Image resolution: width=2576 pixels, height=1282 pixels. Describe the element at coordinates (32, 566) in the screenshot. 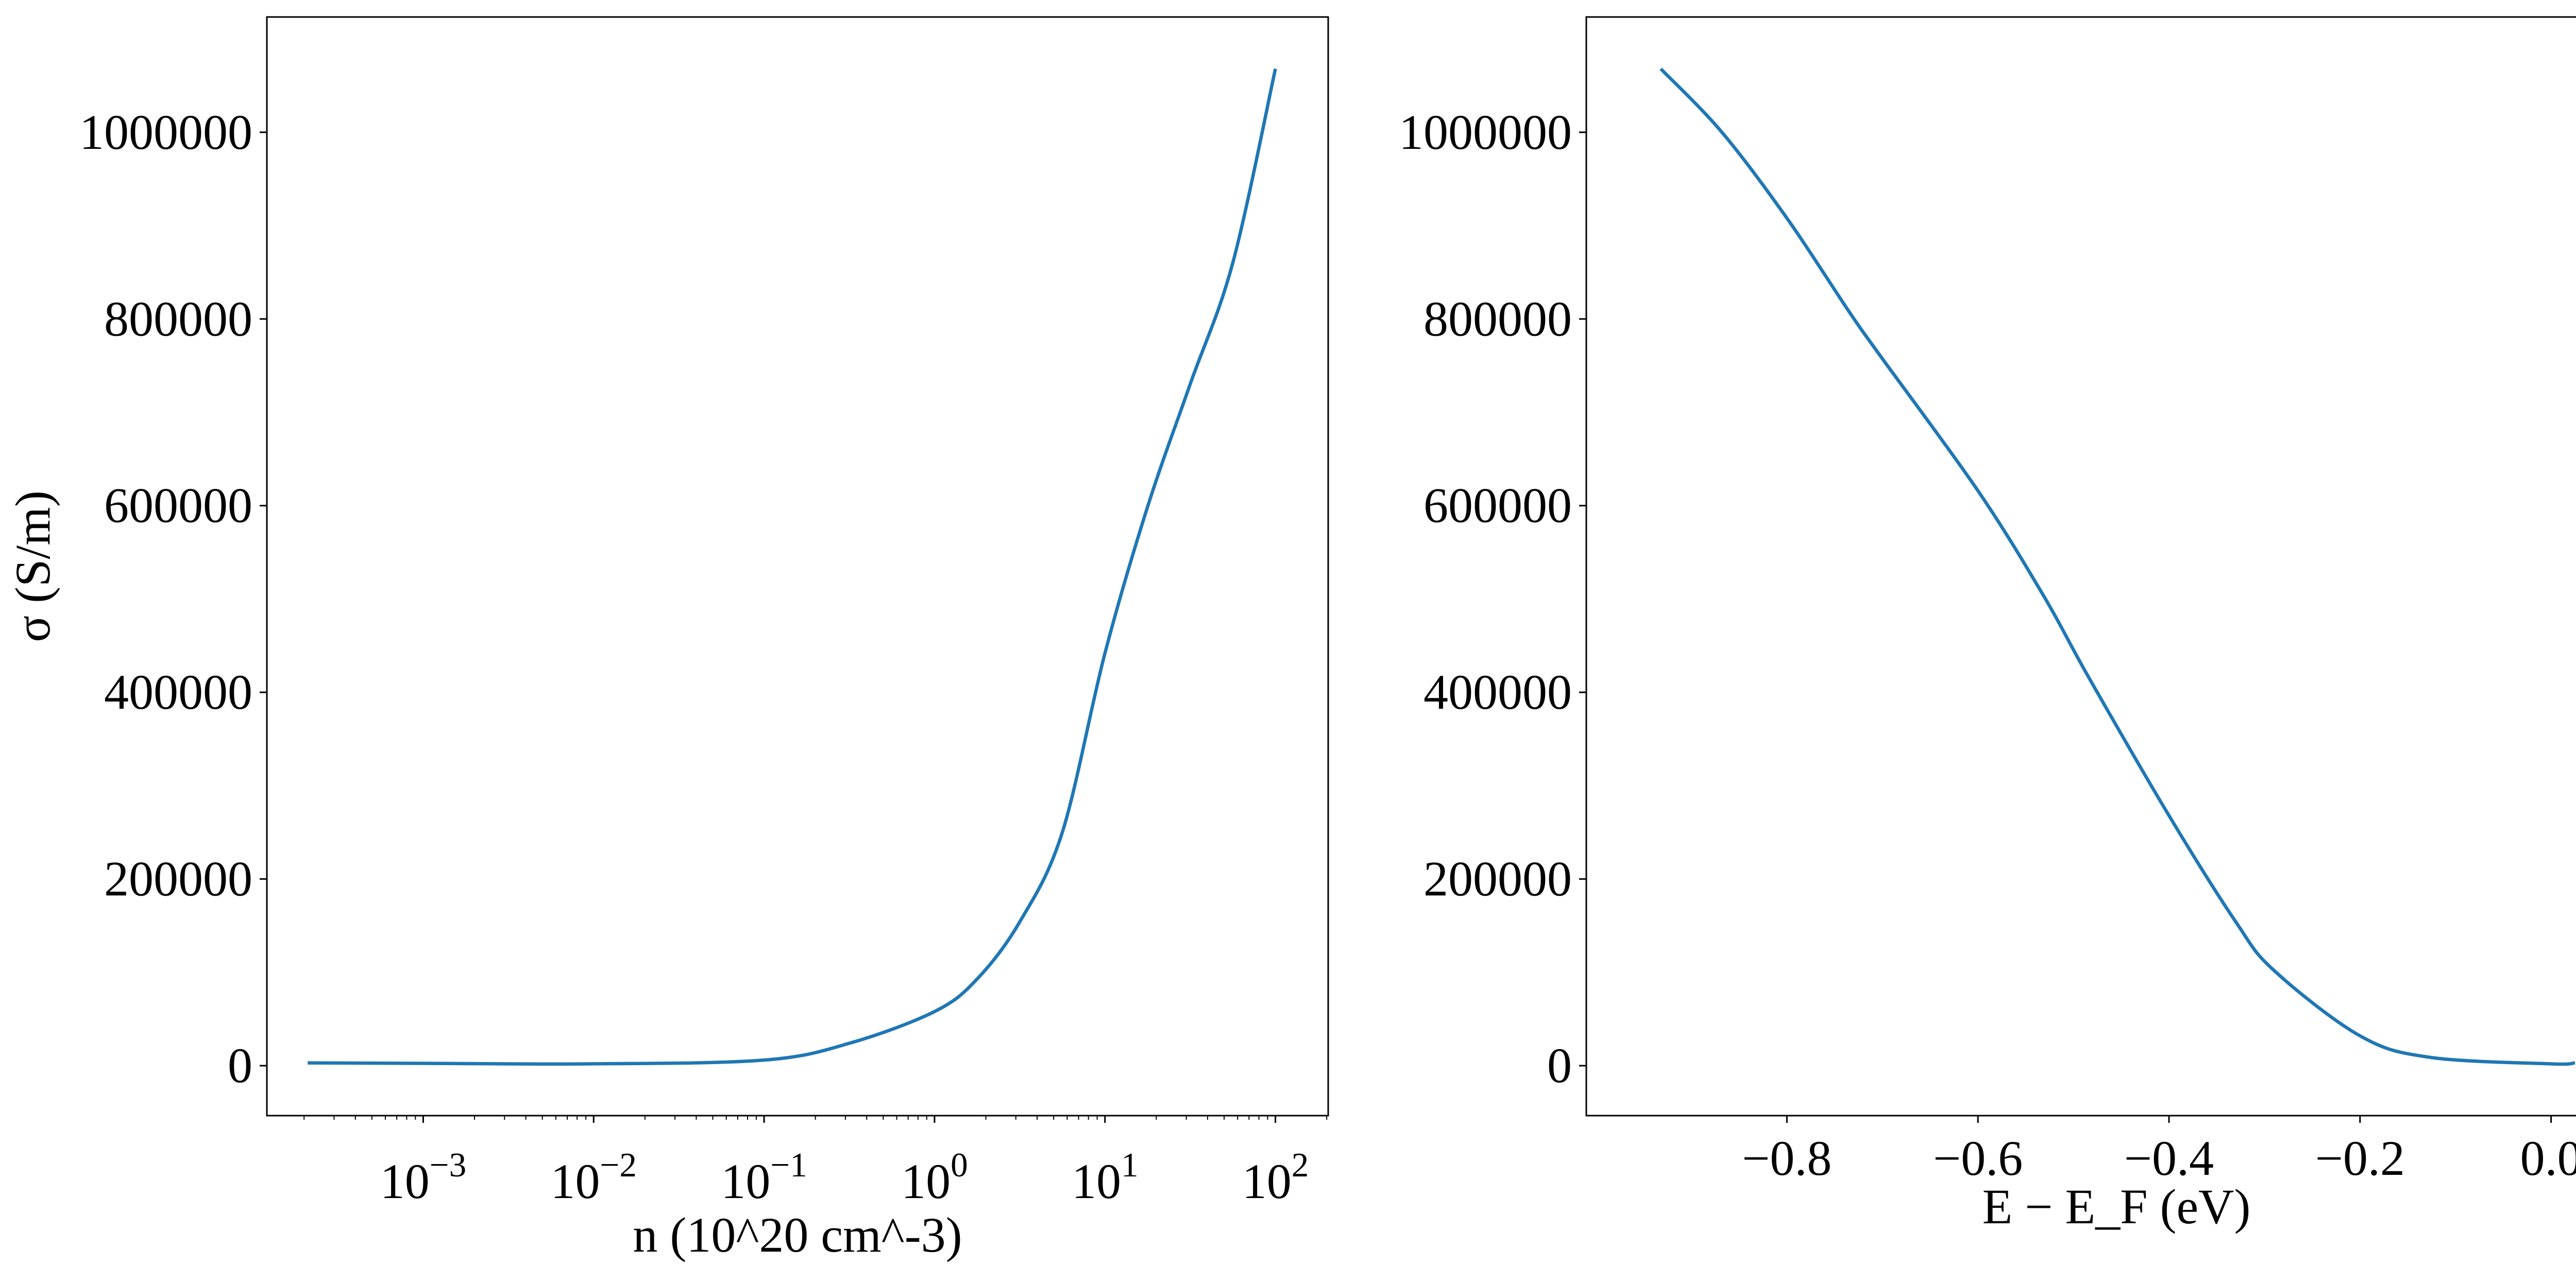

I see `y-axis-label: σ (S/m)` at that location.